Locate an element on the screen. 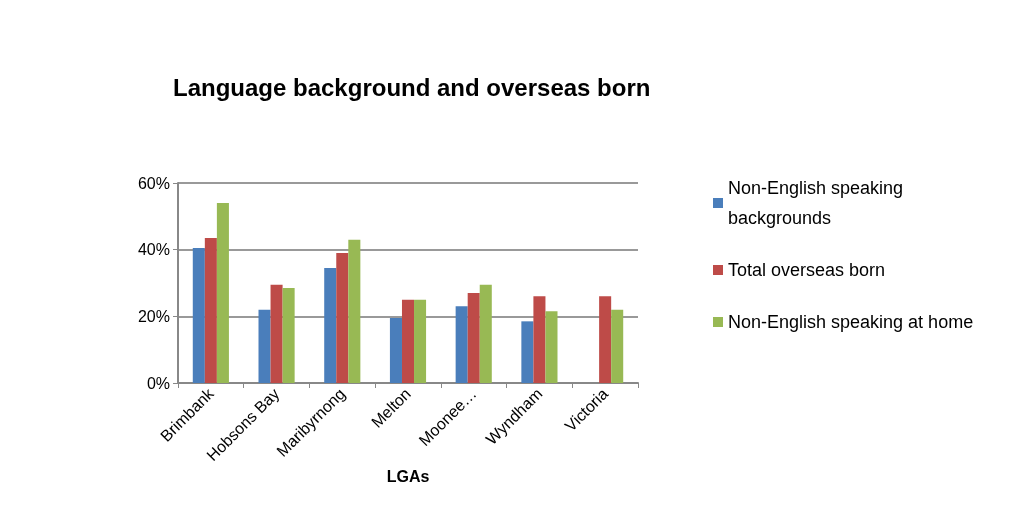 The width and height of the screenshot is (1021, 528). y-tick-label: 0% is located at coordinates (158, 383).